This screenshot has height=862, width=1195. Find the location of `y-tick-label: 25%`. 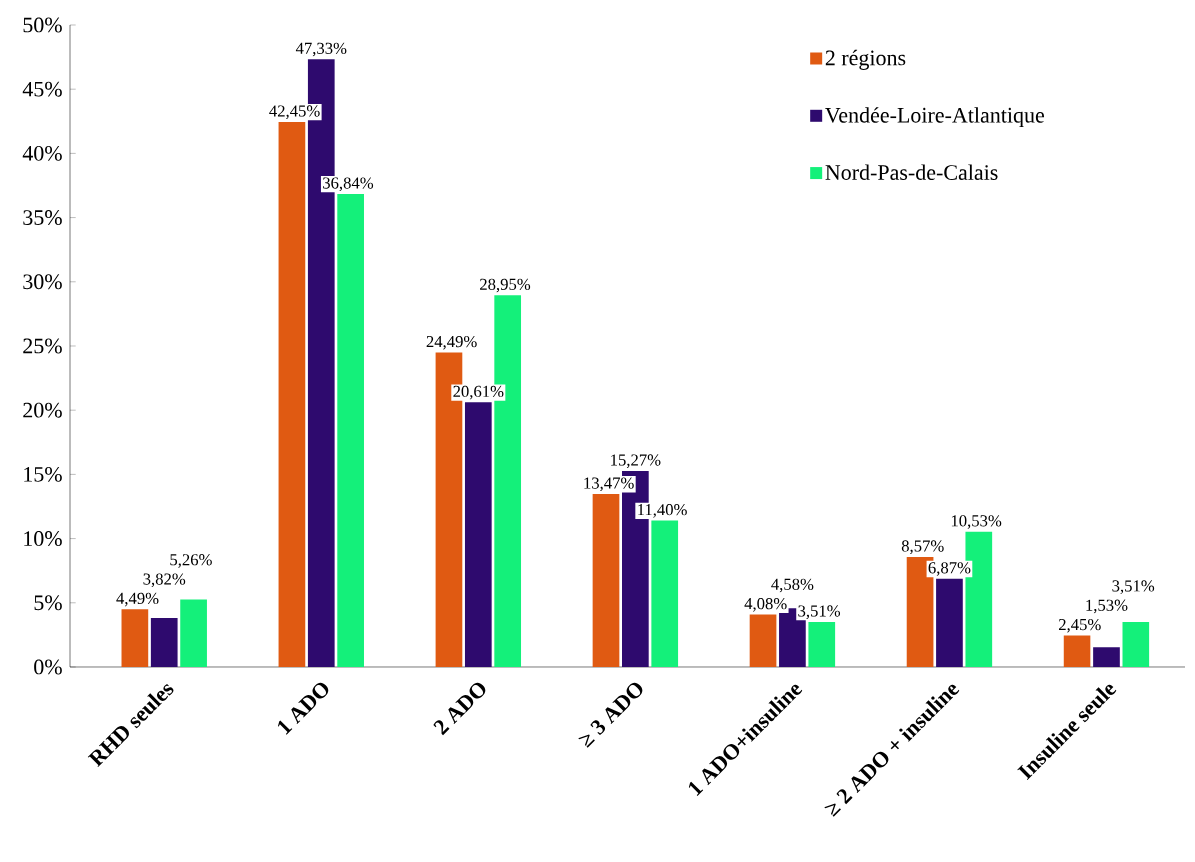

y-tick-label: 25% is located at coordinates (42, 346).